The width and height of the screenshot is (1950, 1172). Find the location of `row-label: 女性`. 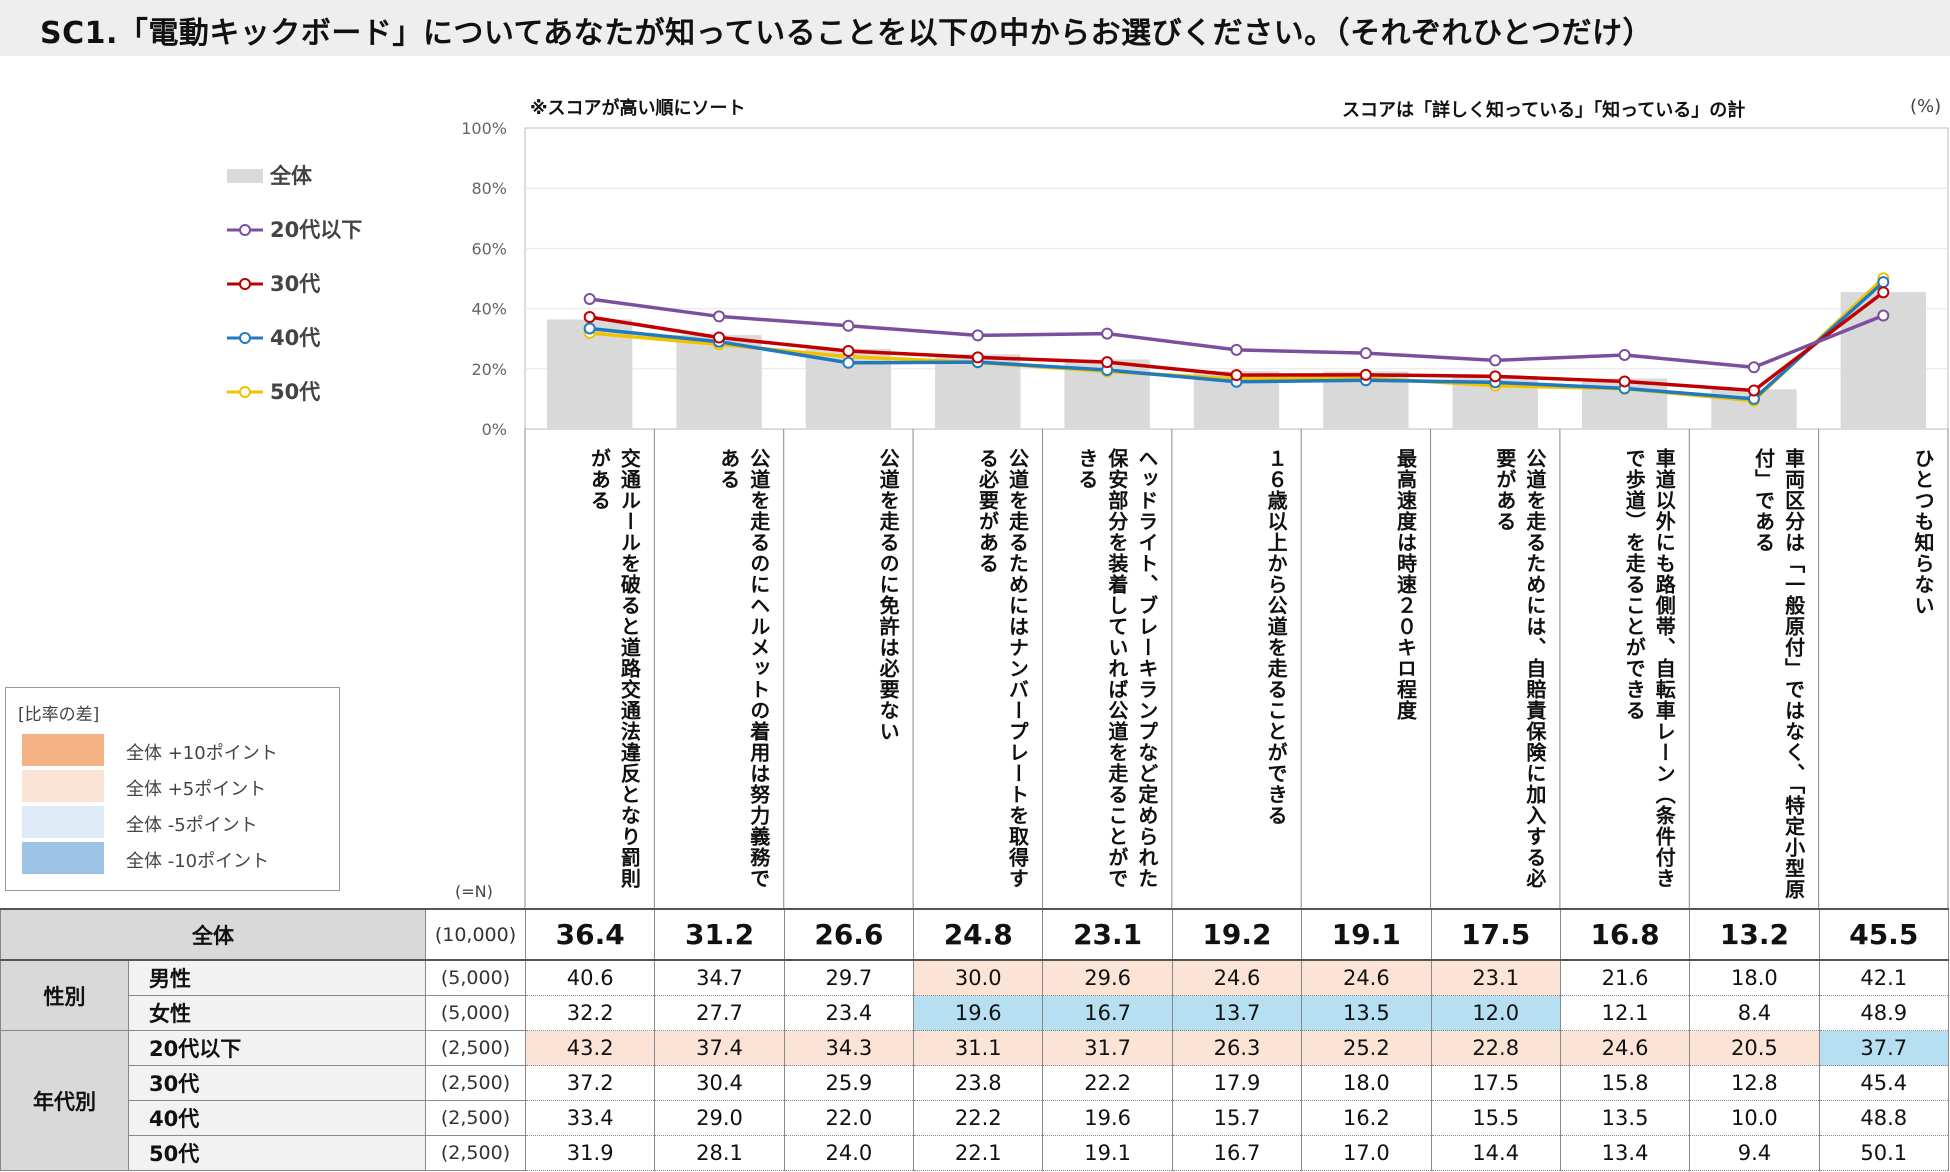

row-label: 女性 is located at coordinates (277, 1013).